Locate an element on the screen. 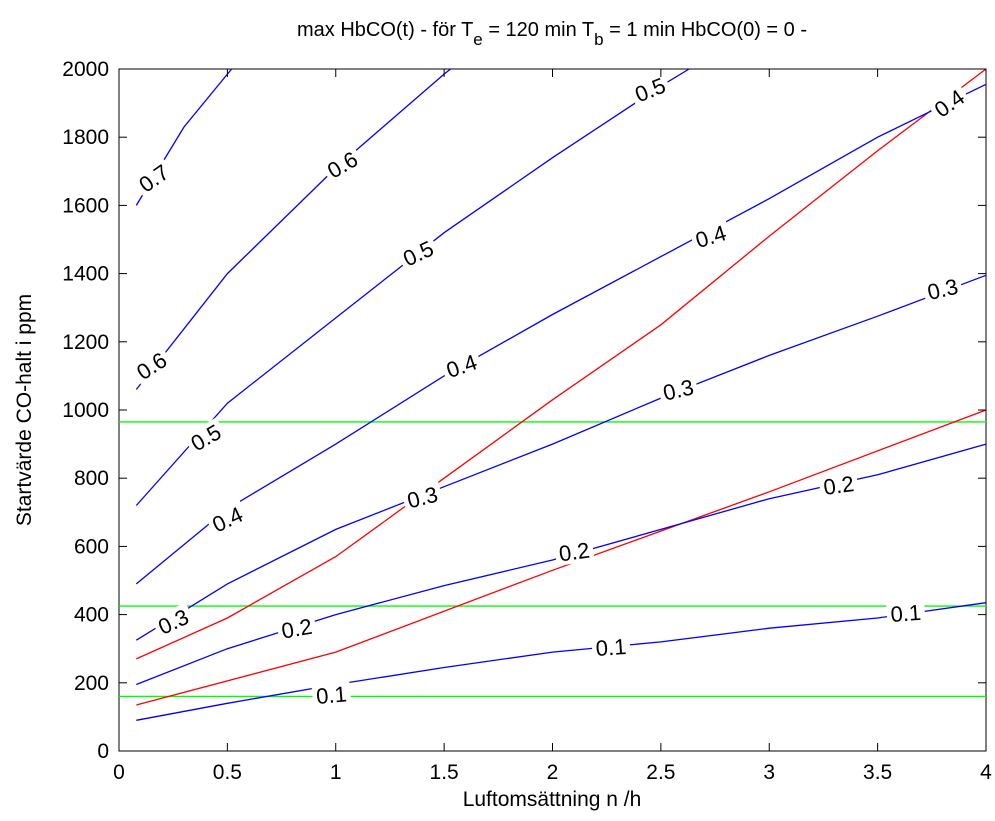  x-tick-label: 3 is located at coordinates (769, 772).